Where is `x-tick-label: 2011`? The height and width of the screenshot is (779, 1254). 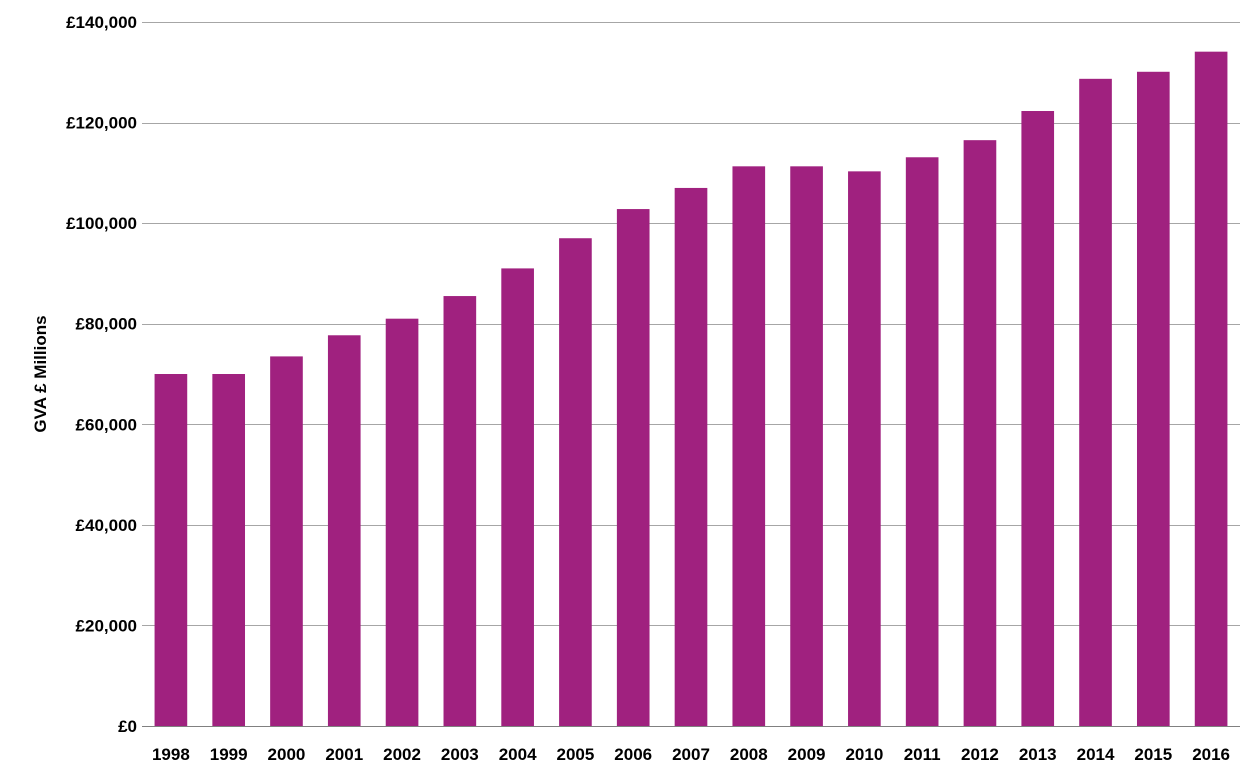
x-tick-label: 2011 is located at coordinates (922, 754).